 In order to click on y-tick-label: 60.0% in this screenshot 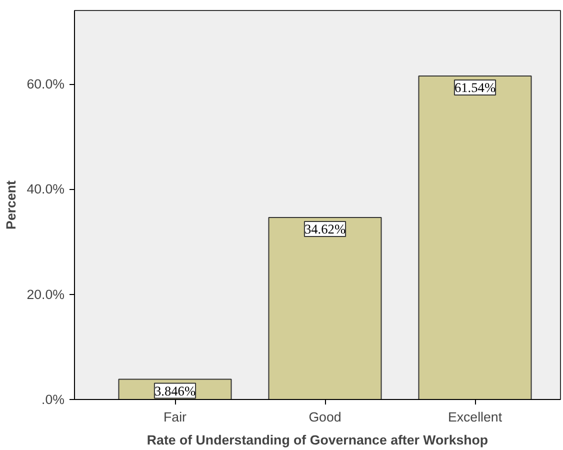, I will do `click(45, 84)`.